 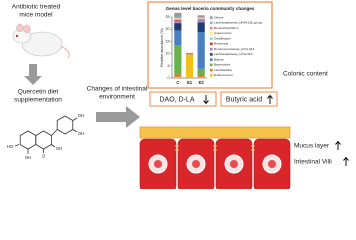 I want to click on legend-label: Lachnospiraceae_UCG-010, so click(x=233, y=54).